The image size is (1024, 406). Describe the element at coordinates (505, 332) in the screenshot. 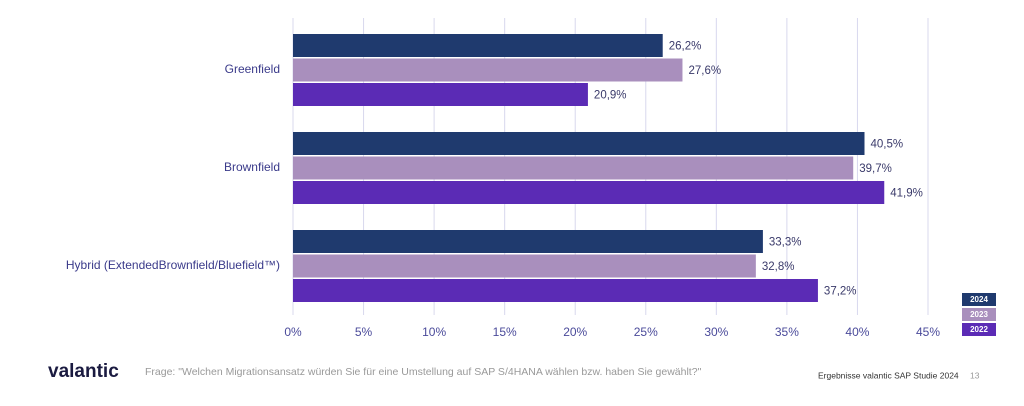

I see `x-tick-label: 15%` at that location.